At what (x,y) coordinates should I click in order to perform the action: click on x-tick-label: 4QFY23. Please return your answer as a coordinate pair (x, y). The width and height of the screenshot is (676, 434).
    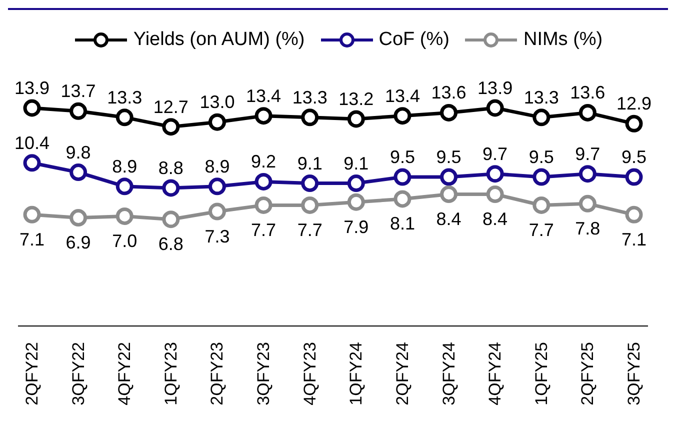
    Looking at the image, I should click on (310, 374).